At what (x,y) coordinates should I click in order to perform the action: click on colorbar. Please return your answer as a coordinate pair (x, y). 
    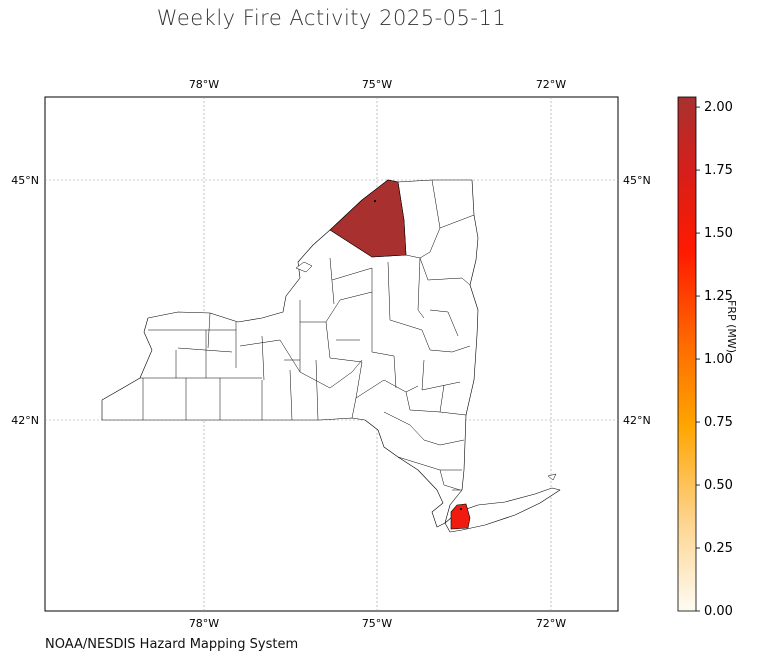
    Looking at the image, I should click on (687, 354).